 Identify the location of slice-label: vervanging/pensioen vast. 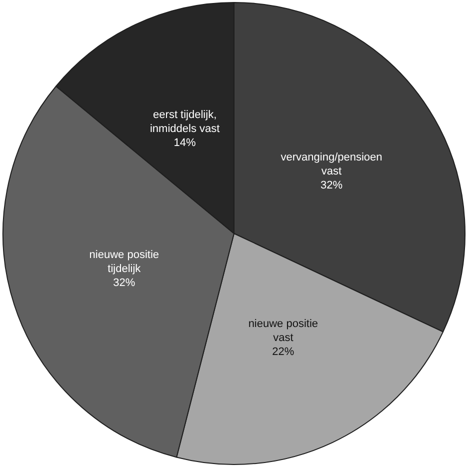
(331, 165).